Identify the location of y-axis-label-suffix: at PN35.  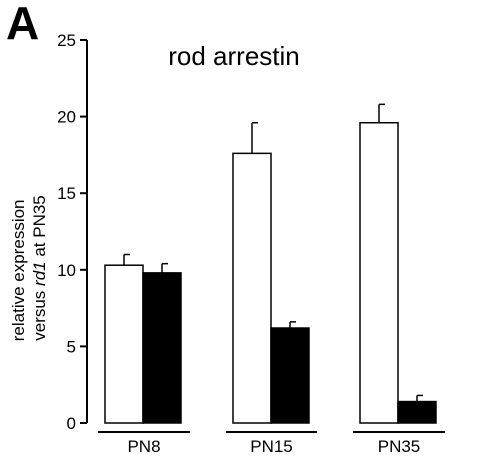
(39, 228).